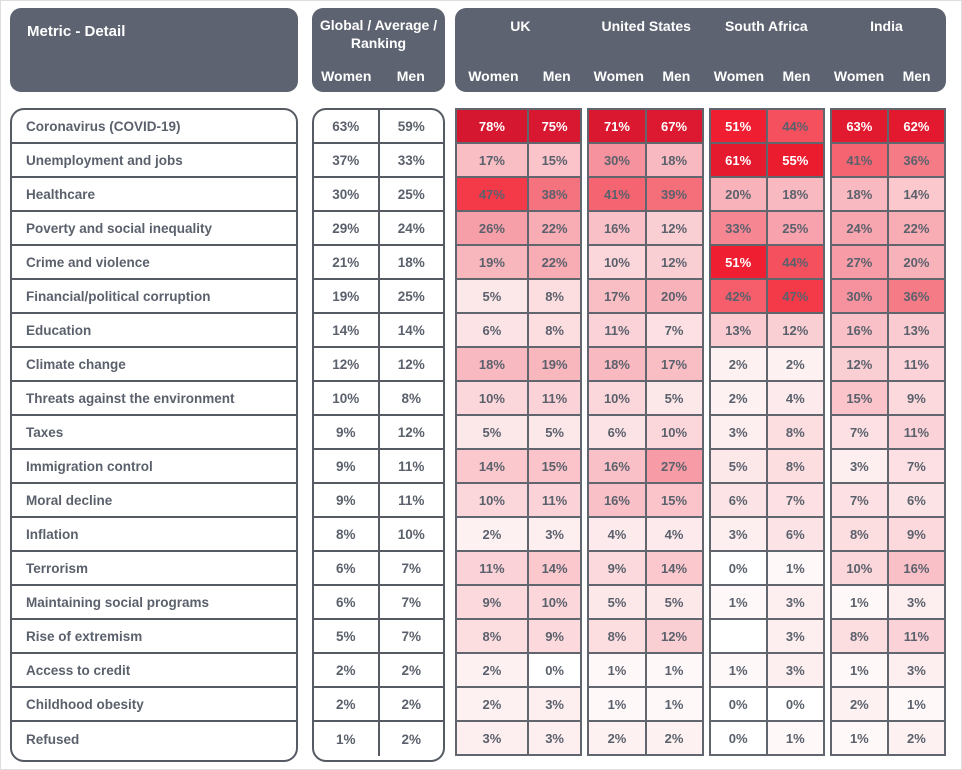 Image resolution: width=962 pixels, height=770 pixels. I want to click on metric-row: Poverty and social inequality, so click(154, 229).